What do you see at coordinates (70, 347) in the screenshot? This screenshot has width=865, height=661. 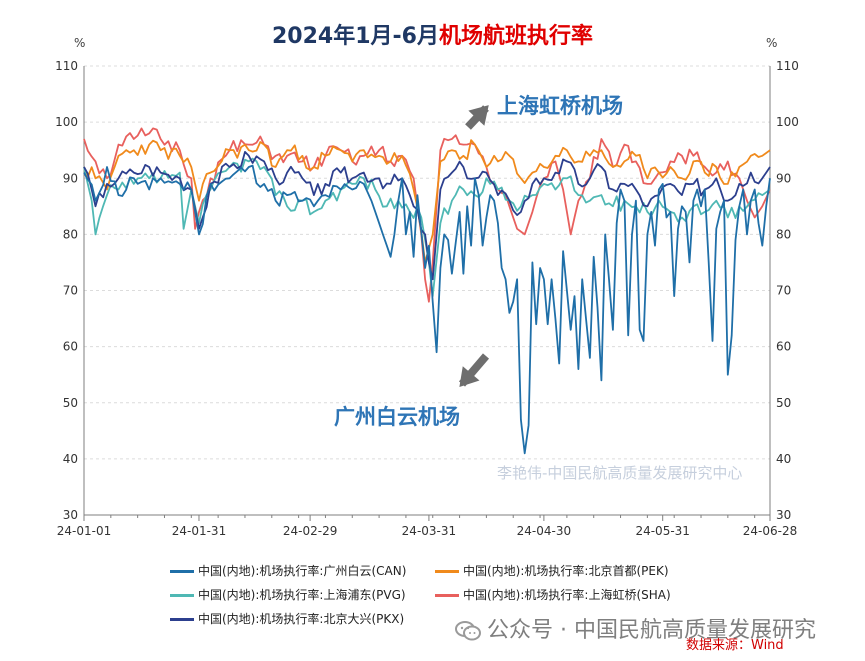 I see `y-tick-left-60: 60` at bounding box center [70, 347].